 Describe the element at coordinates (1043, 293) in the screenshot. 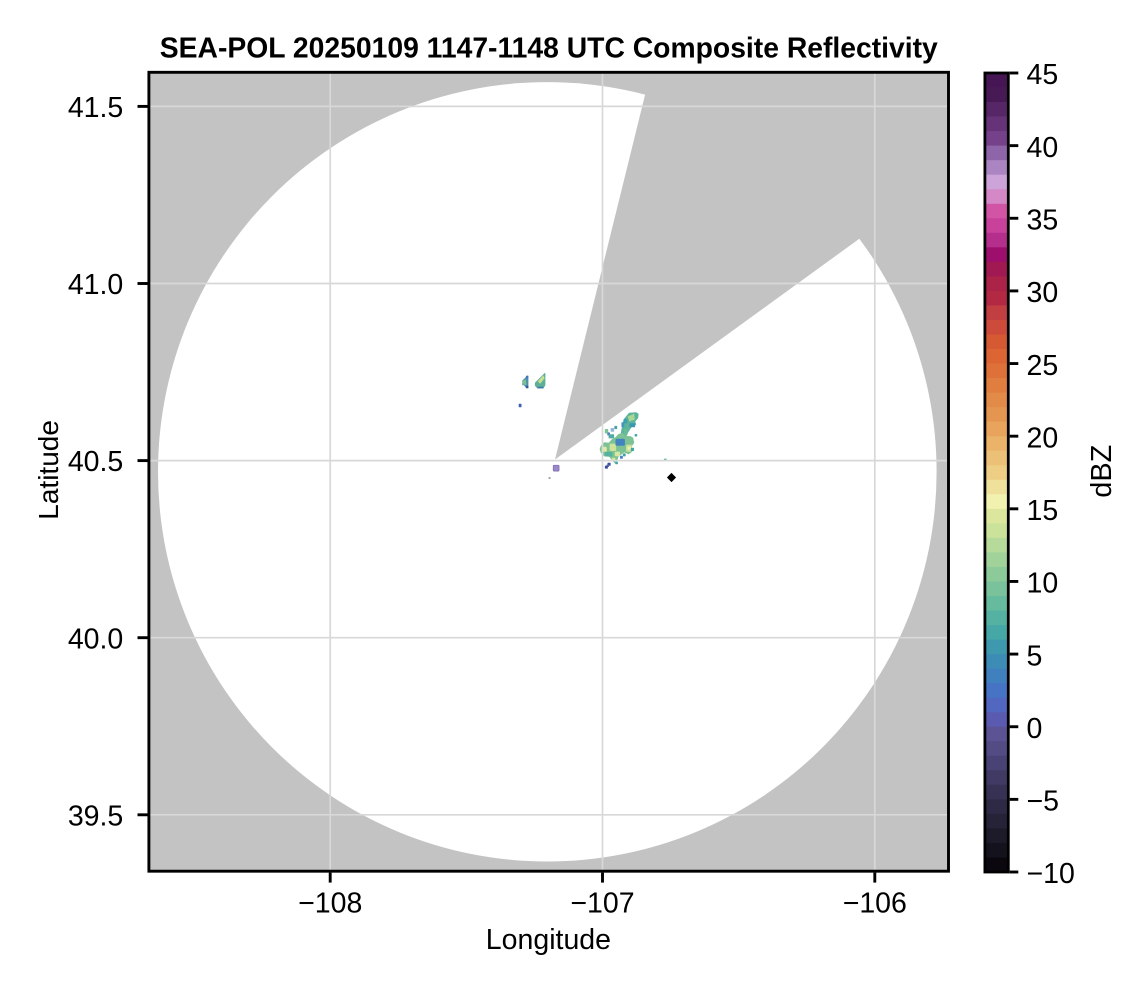

I see `svg-text: 30` at that location.